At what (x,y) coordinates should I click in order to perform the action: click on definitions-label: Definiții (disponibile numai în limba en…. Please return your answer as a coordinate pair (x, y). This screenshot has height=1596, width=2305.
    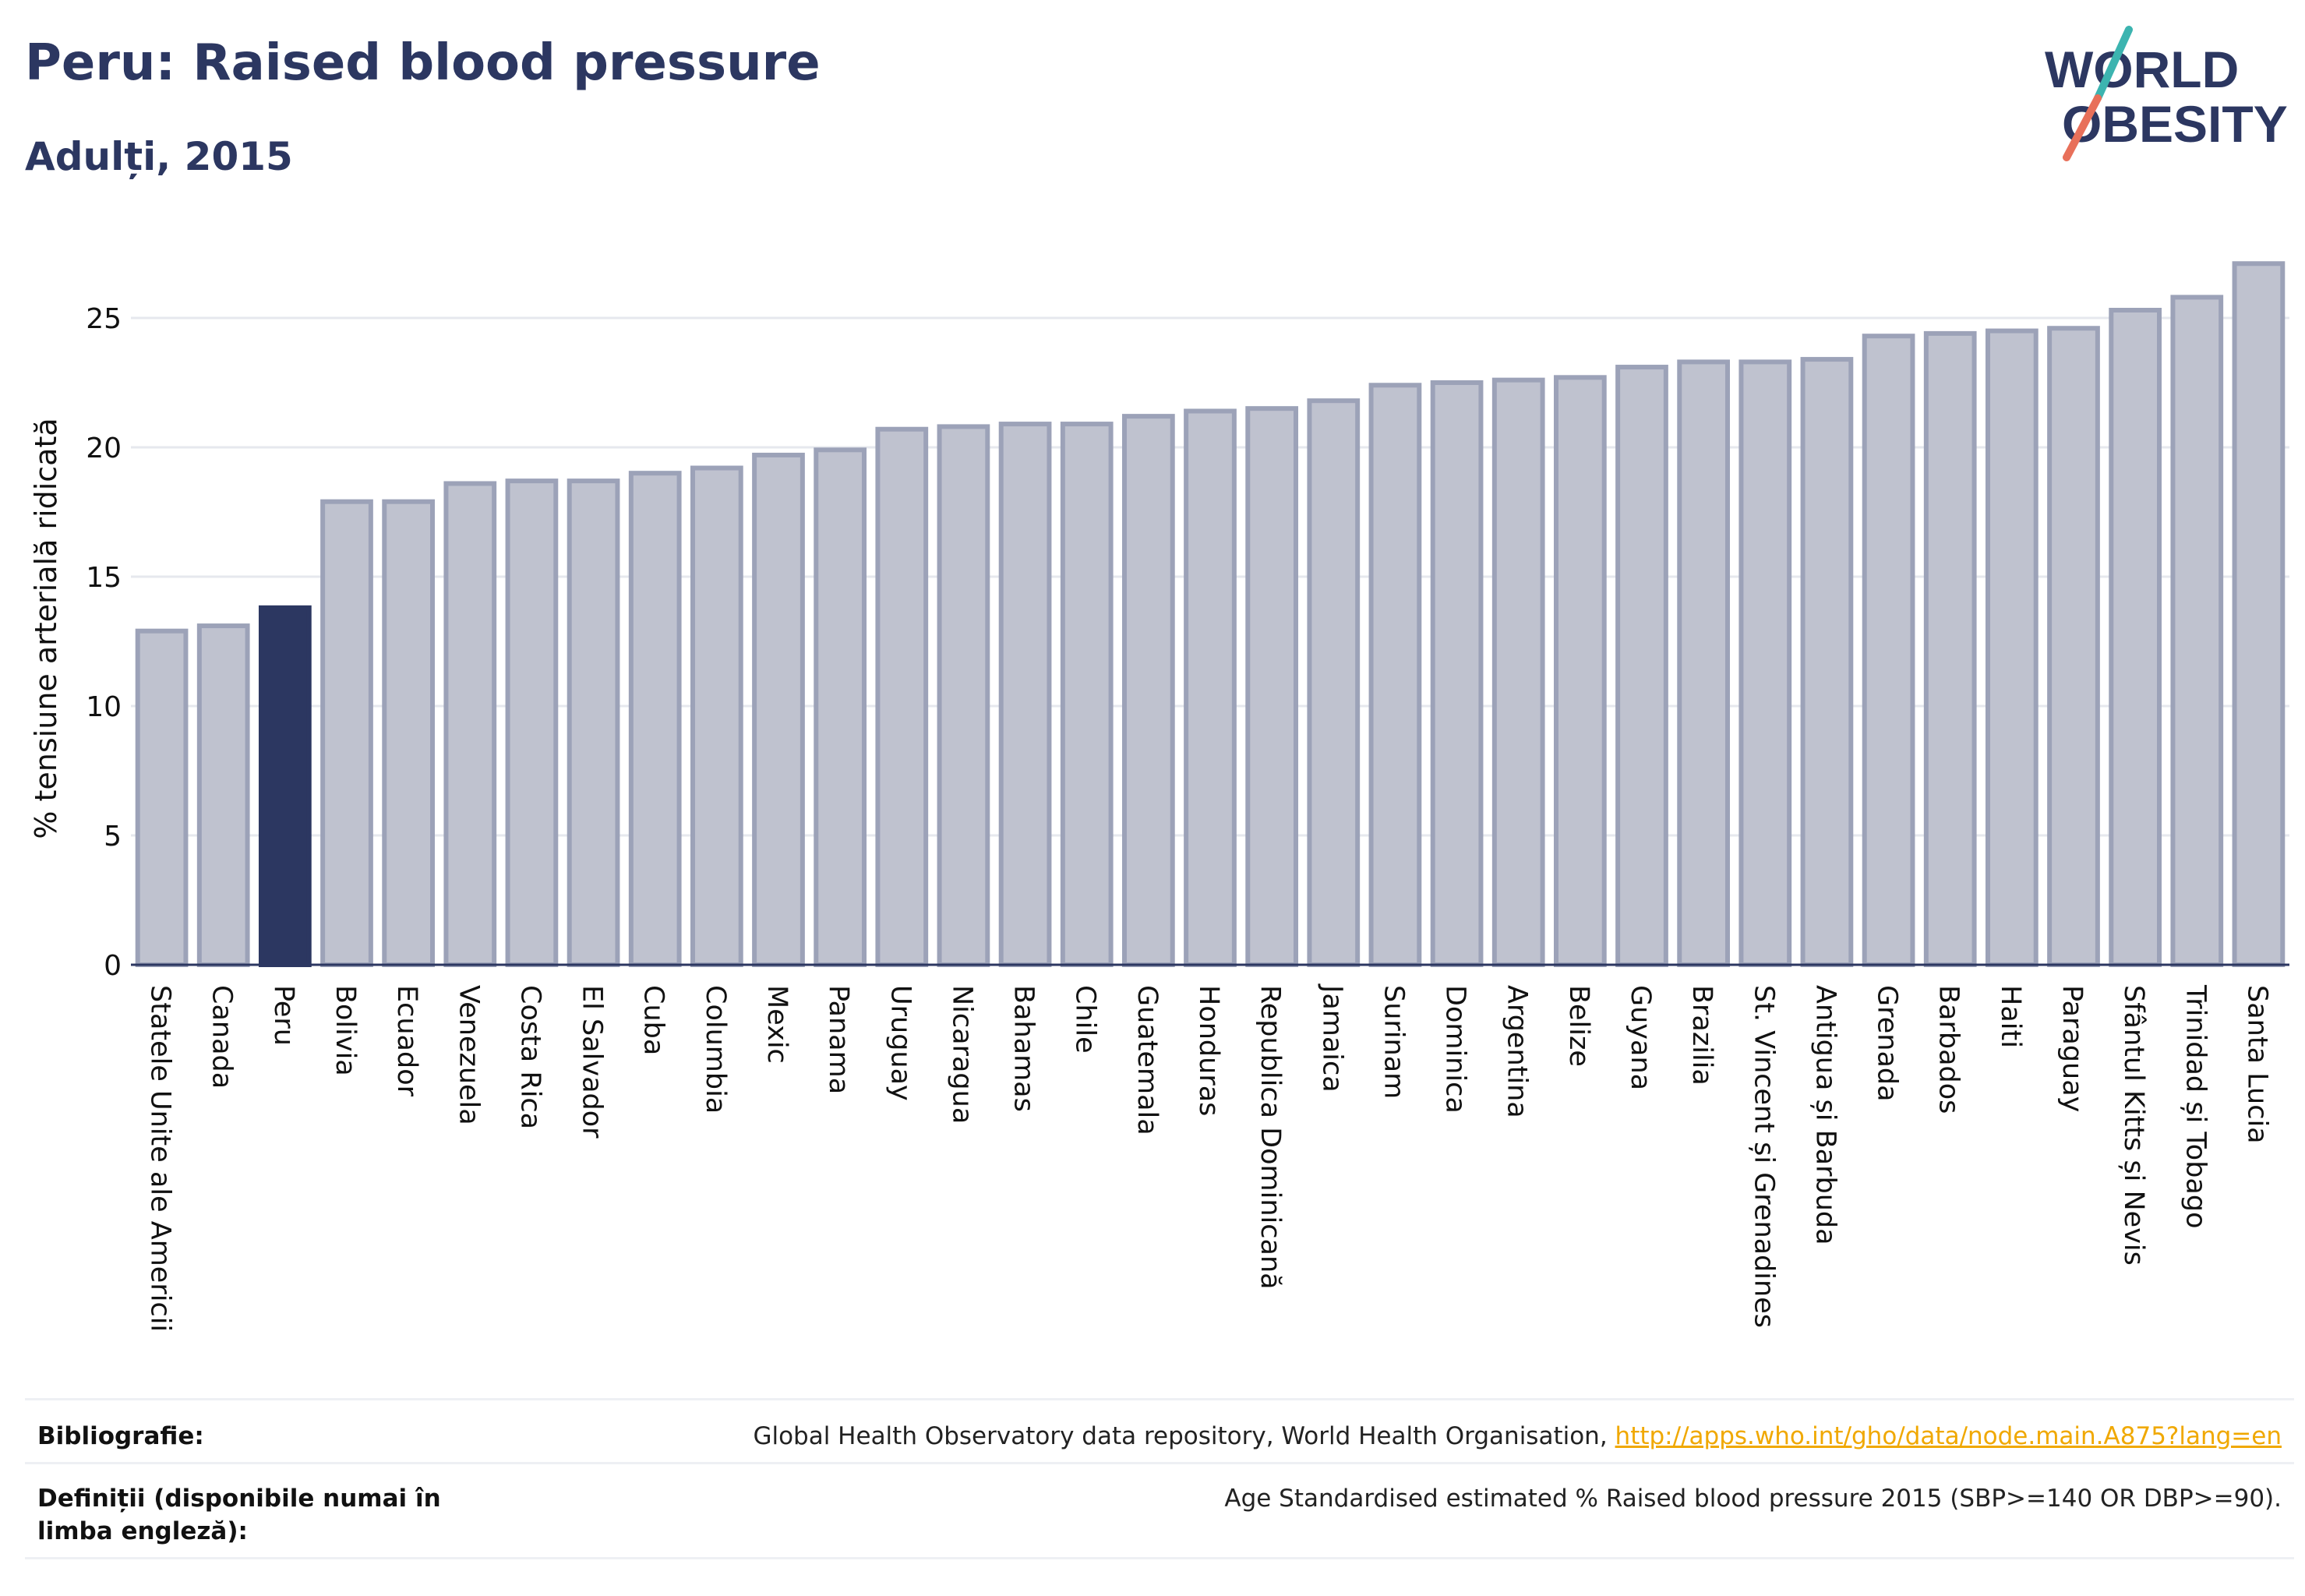
    Looking at the image, I should click on (239, 1515).